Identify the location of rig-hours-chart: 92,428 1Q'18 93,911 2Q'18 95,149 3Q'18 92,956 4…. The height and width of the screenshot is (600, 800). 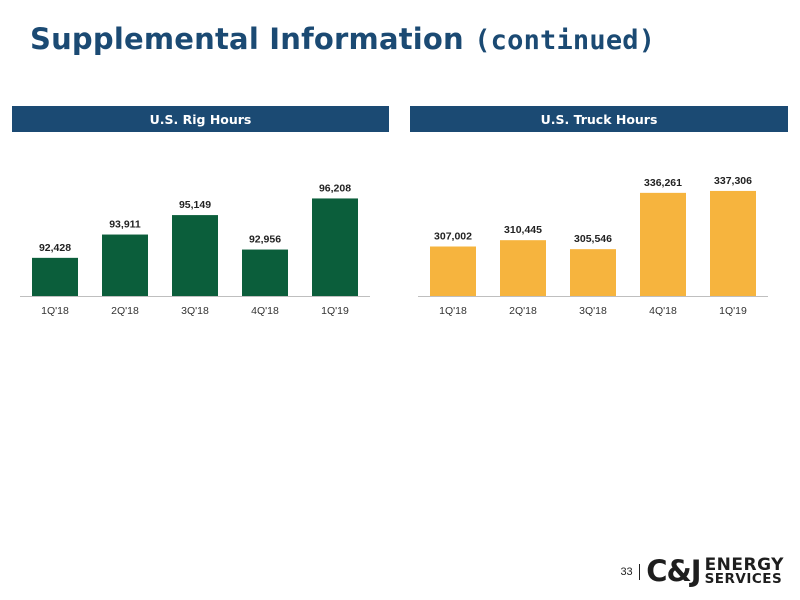
(195, 249).